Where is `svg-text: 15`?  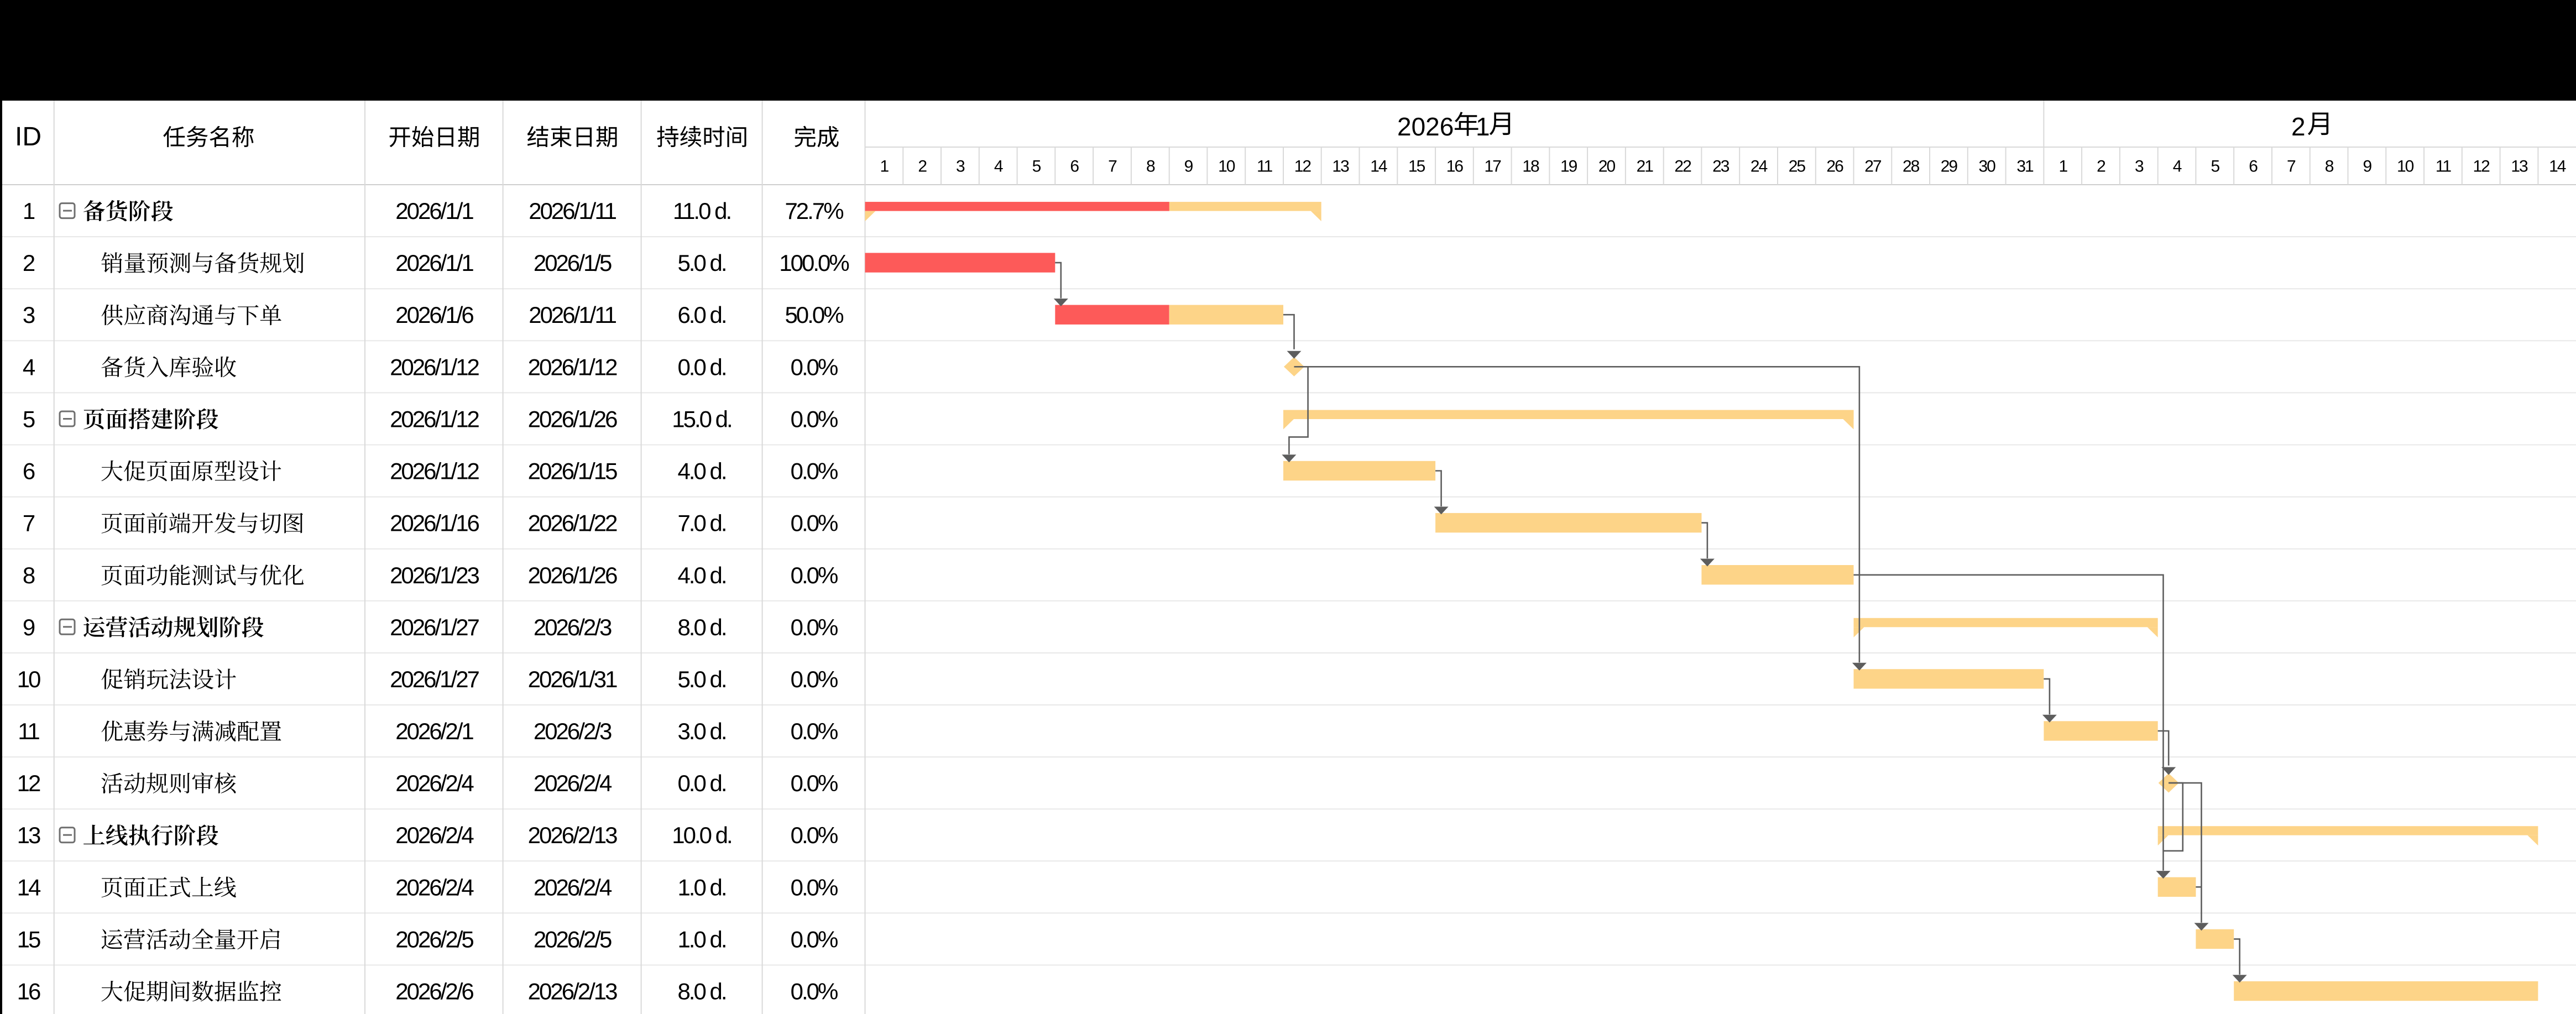
svg-text: 15 is located at coordinates (28, 939).